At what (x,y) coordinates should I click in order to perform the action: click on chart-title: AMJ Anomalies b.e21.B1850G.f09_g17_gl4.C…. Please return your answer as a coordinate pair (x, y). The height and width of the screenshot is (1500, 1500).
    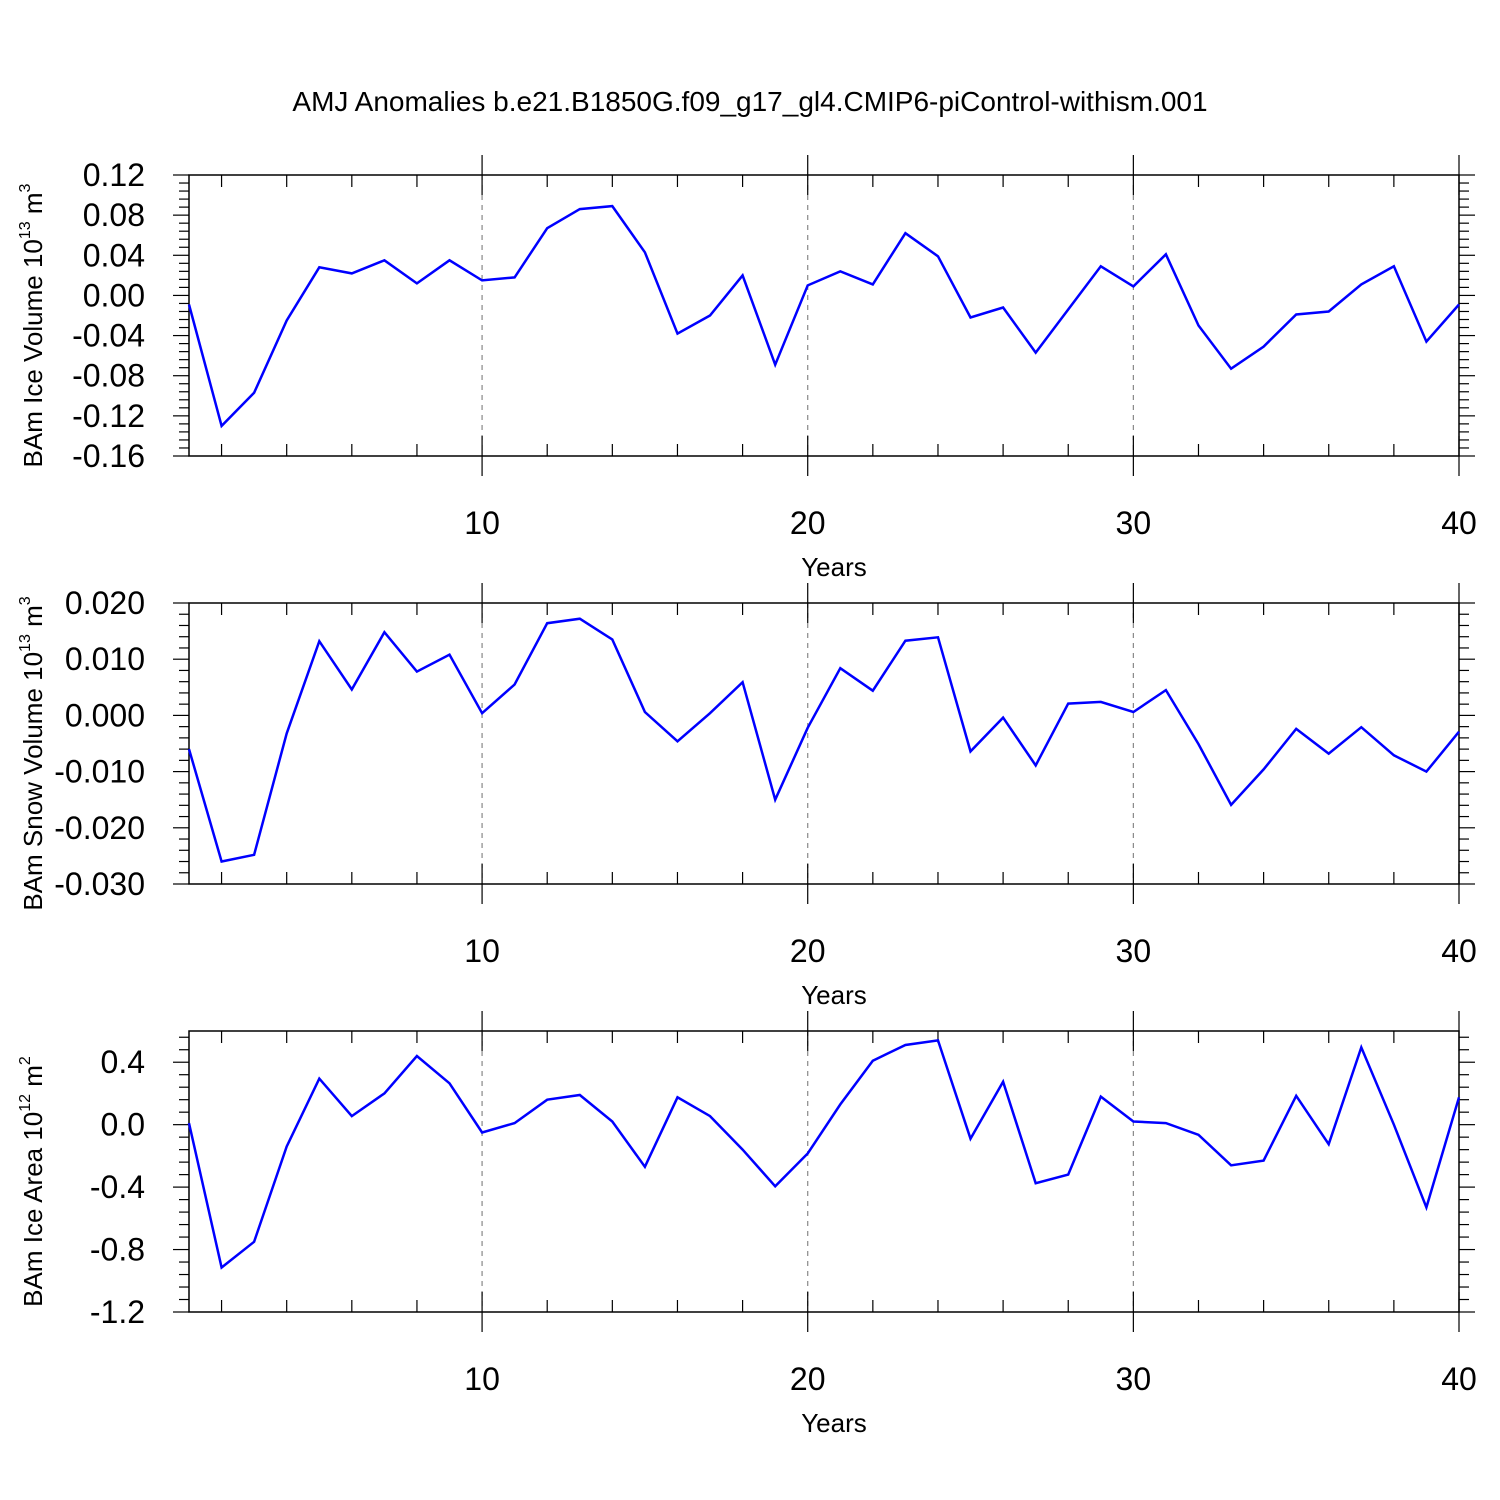
    Looking at the image, I should click on (750, 101).